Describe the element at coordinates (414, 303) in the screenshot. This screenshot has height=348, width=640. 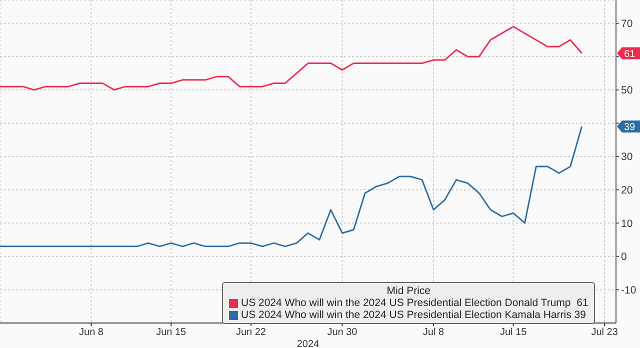
I see `legend-label: US 2024 Who will win the 2024 US Presidential Election Donald Trump 61` at that location.